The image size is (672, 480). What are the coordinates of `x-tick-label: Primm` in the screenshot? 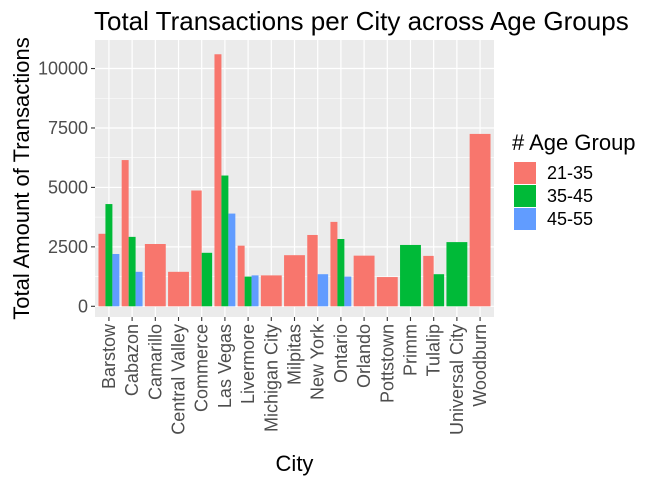 It's located at (410, 350).